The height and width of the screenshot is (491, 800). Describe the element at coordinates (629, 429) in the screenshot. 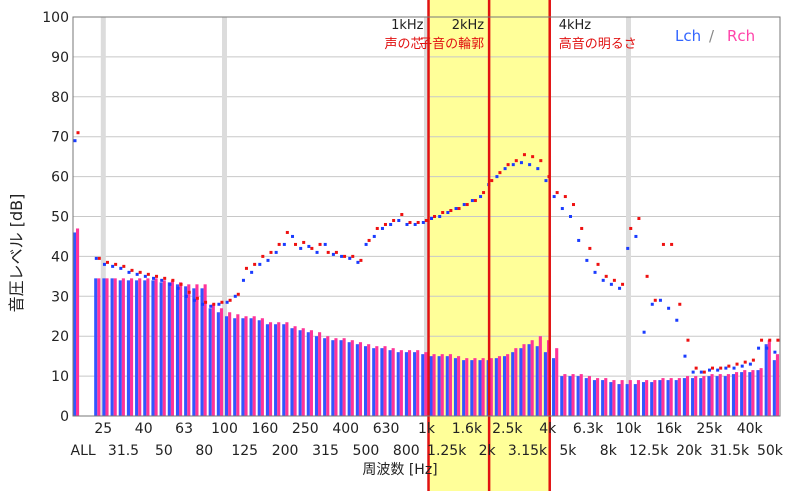

I see `x-tick-label: 10k` at that location.